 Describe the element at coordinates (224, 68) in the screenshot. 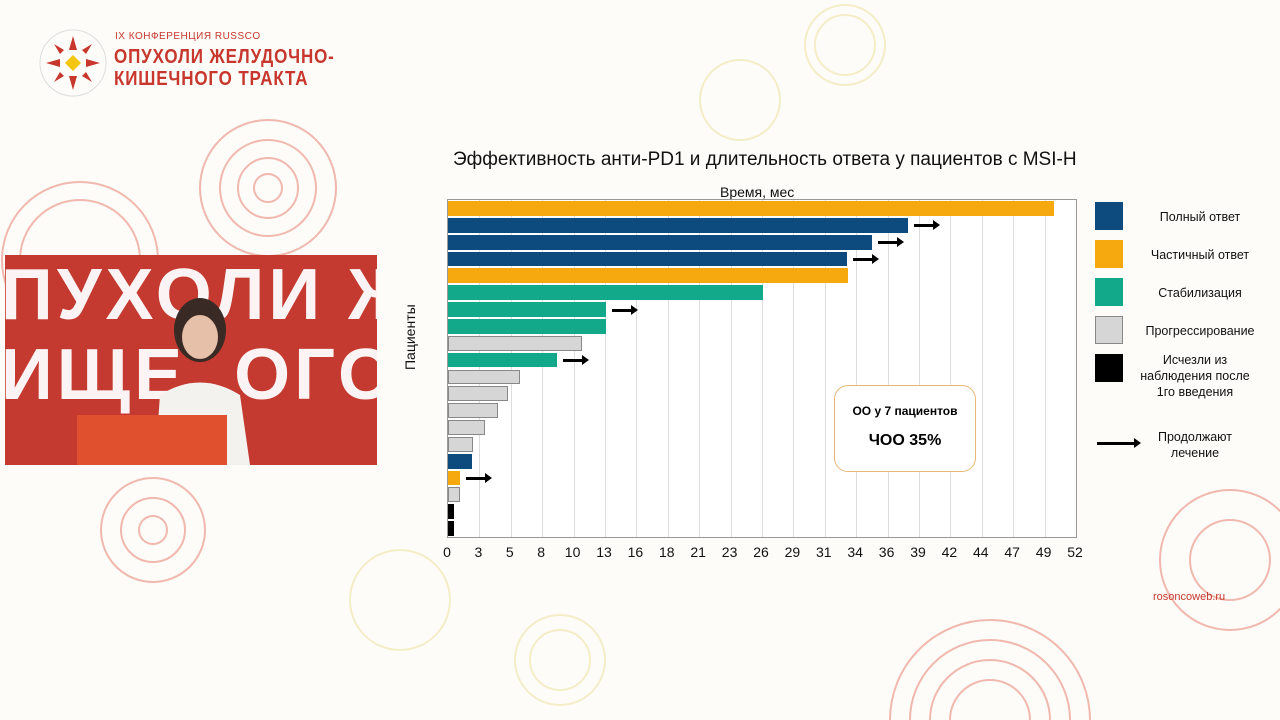

I see `conference-title: ОПУХОЛИ ЖЕЛУДОЧНО- КИШЕЧНОГО ТРАКТА` at that location.